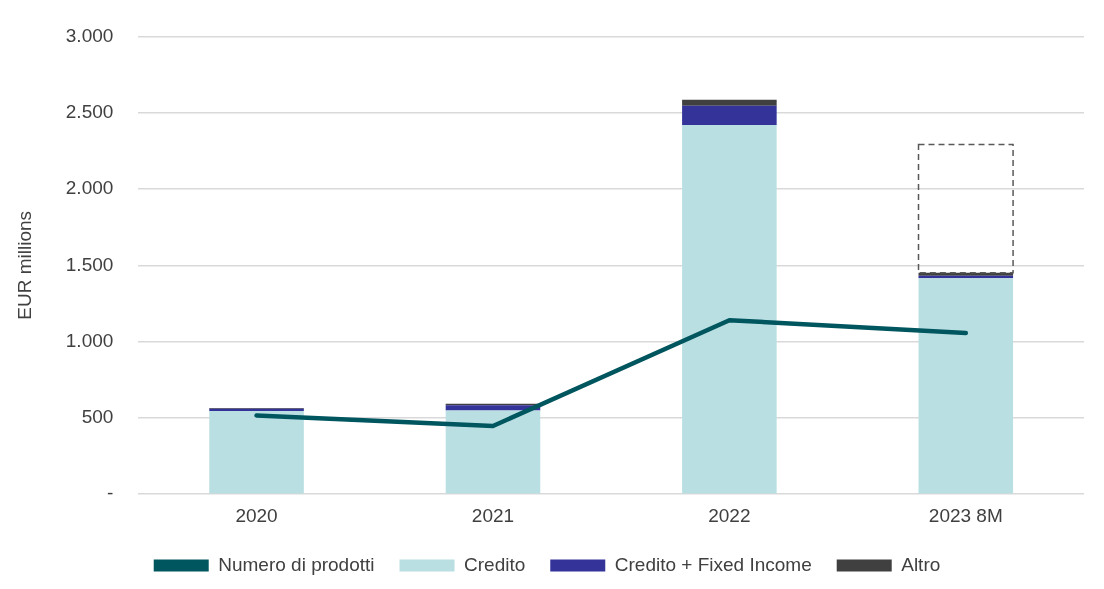 Image resolution: width=1104 pixels, height=589 pixels. What do you see at coordinates (24, 265) in the screenshot?
I see `y-axis-title: EUR millions` at bounding box center [24, 265].